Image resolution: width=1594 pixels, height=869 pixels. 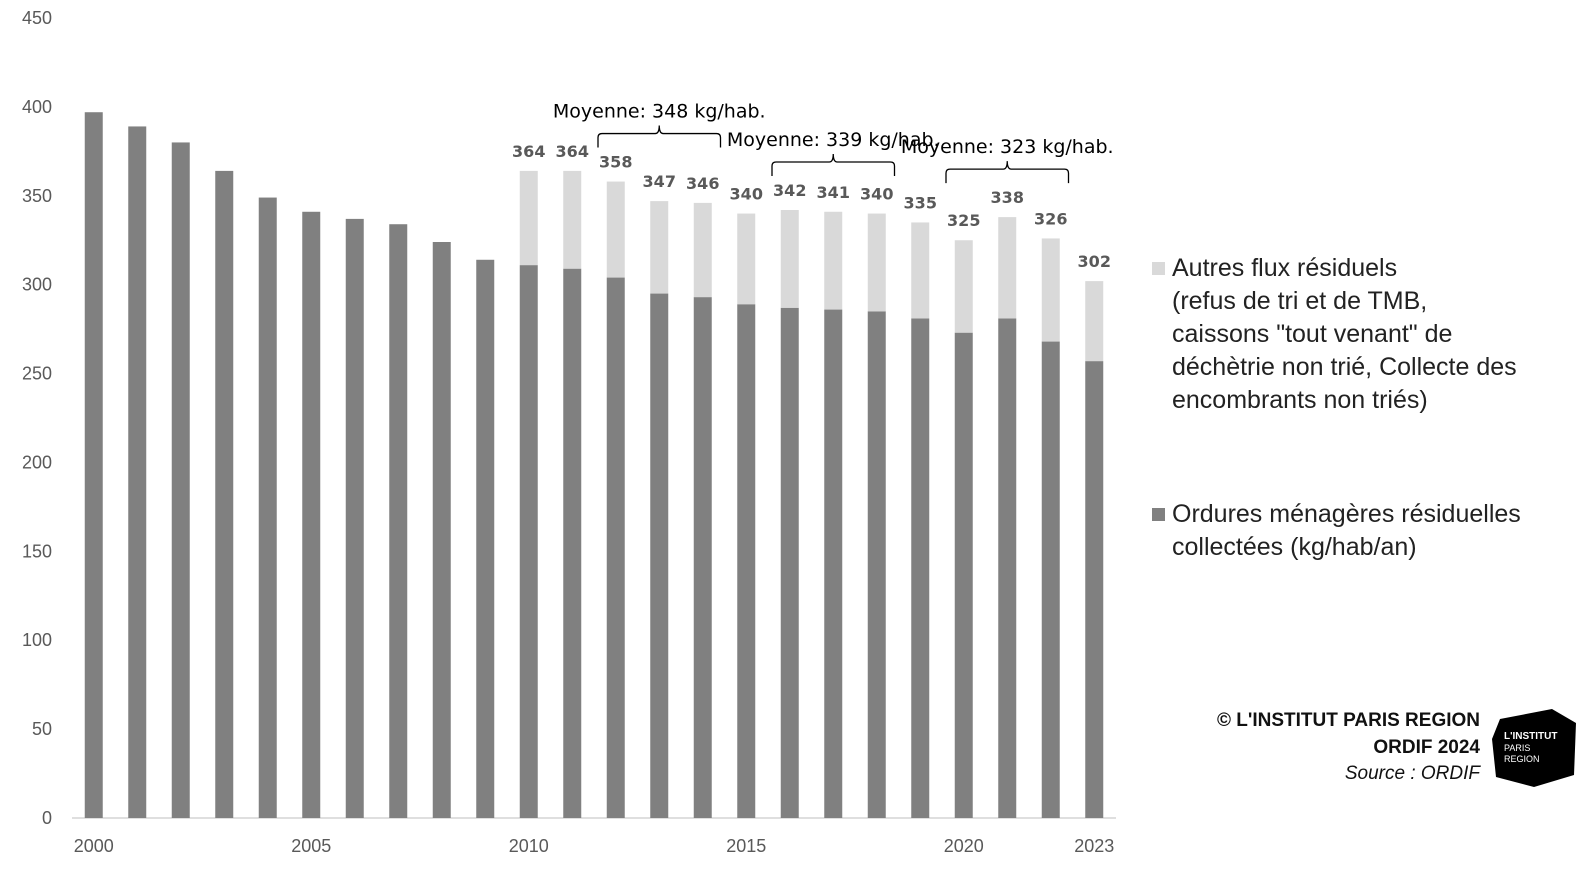 I want to click on bar-autres-flux-2012, so click(x=616, y=230).